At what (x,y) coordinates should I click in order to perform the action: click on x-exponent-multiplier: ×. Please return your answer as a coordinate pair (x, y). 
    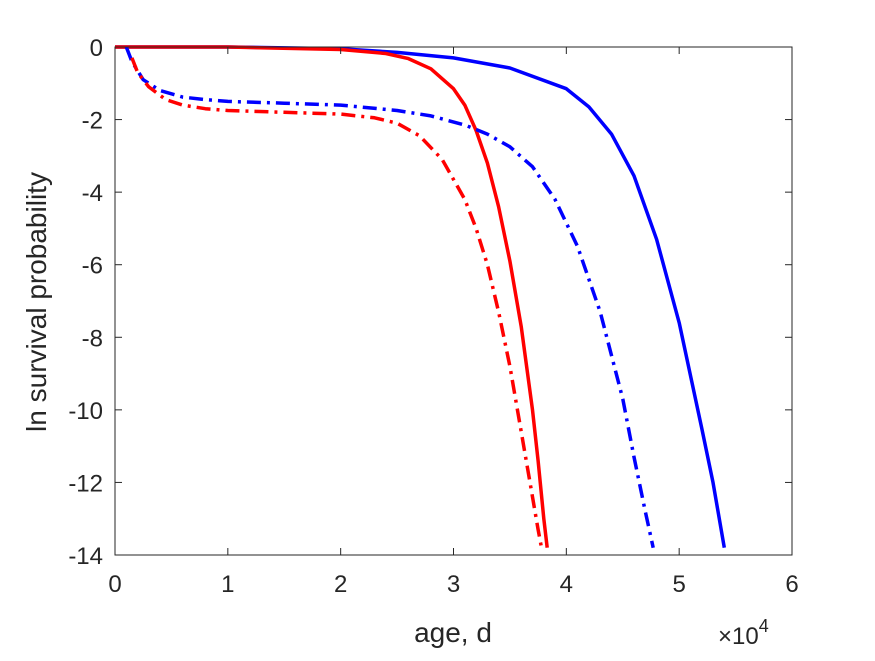
    Looking at the image, I should click on (725, 636).